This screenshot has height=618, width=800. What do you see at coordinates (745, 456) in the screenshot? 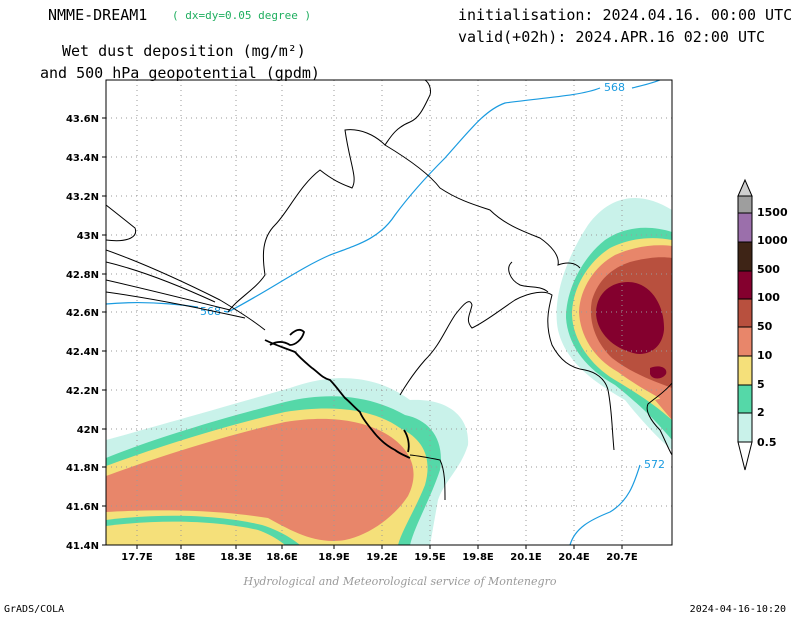
I see `legend-bottom-arrow` at bounding box center [745, 456].